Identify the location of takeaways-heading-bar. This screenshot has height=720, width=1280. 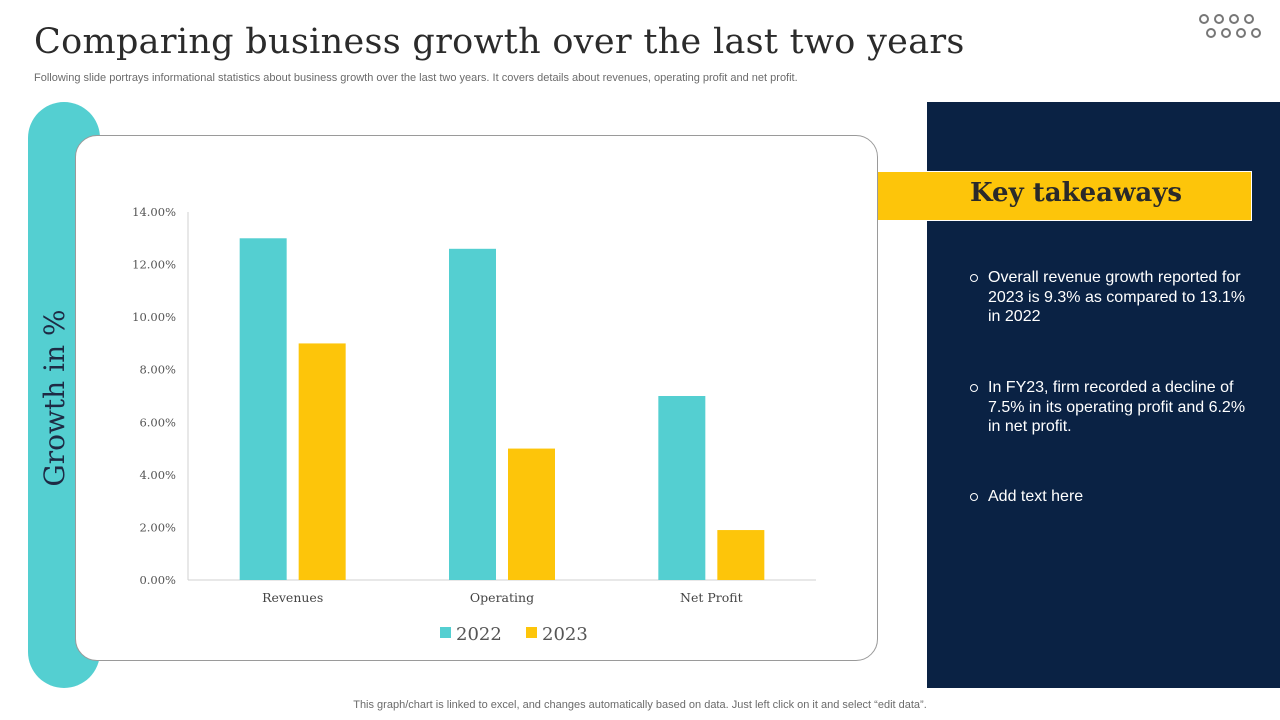
(1065, 196).